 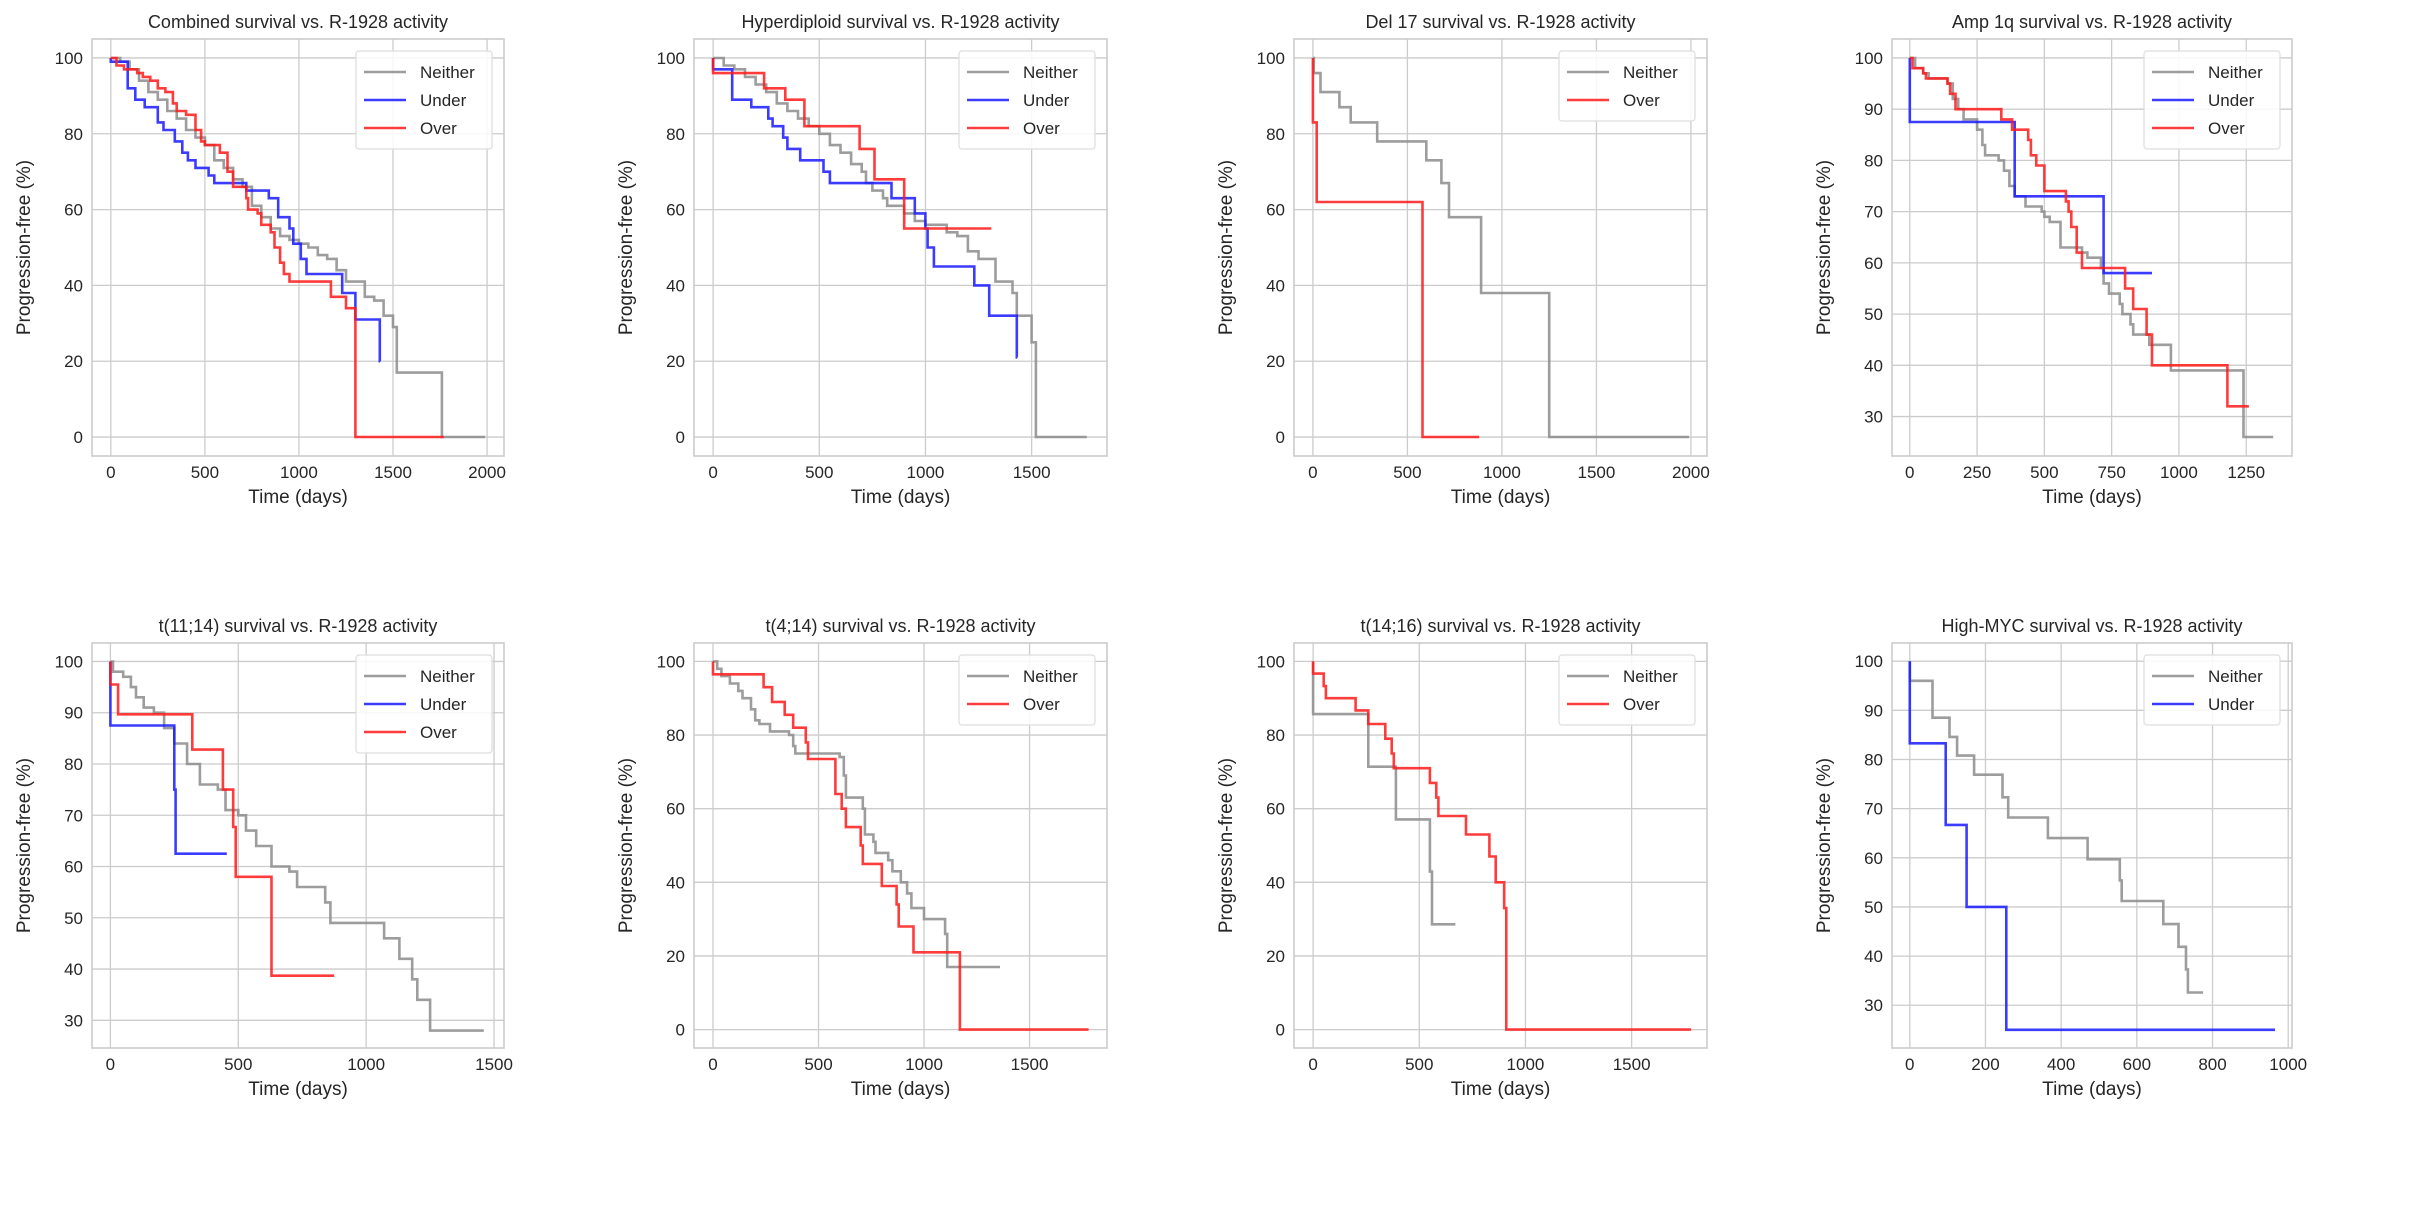 What do you see at coordinates (2091, 626) in the screenshot?
I see `subplot-title: High-MYC survival vs. R-1928 activity` at bounding box center [2091, 626].